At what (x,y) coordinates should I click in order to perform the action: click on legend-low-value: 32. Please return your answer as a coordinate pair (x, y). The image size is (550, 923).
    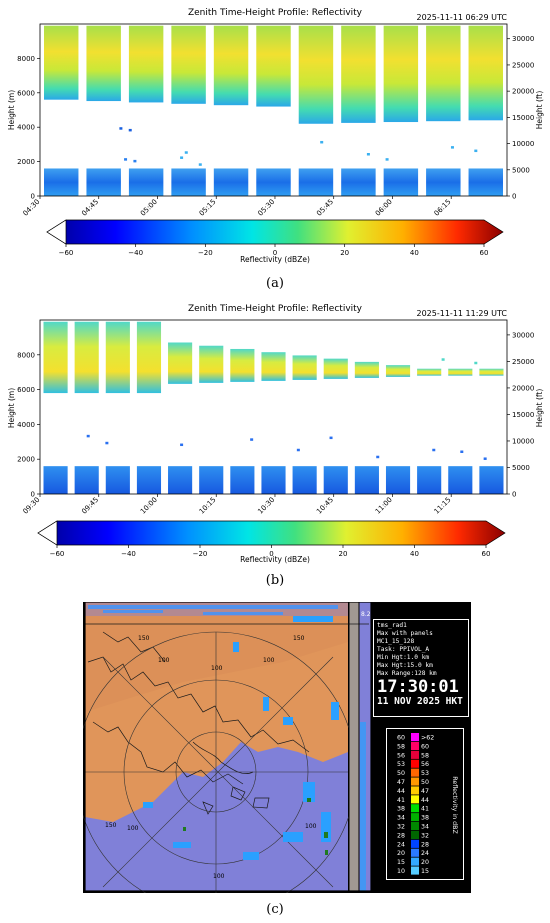
    Looking at the image, I should click on (401, 827).